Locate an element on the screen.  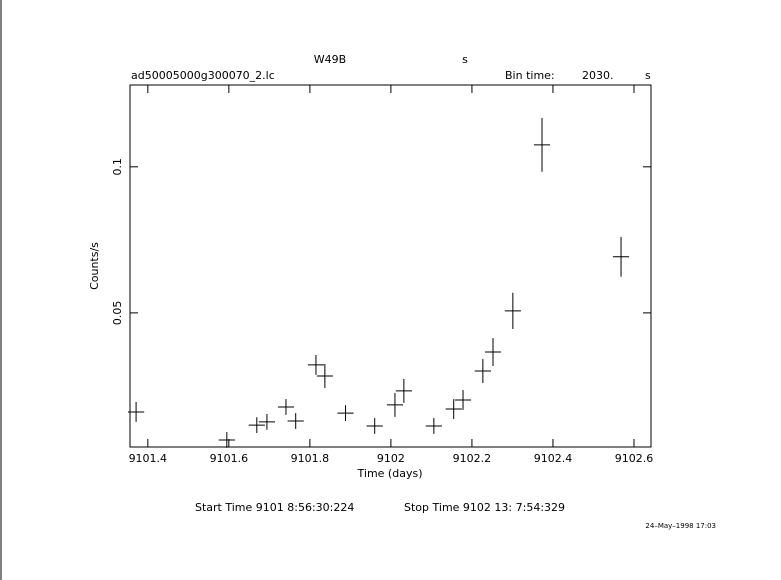
object-name: W49B is located at coordinates (330, 59).